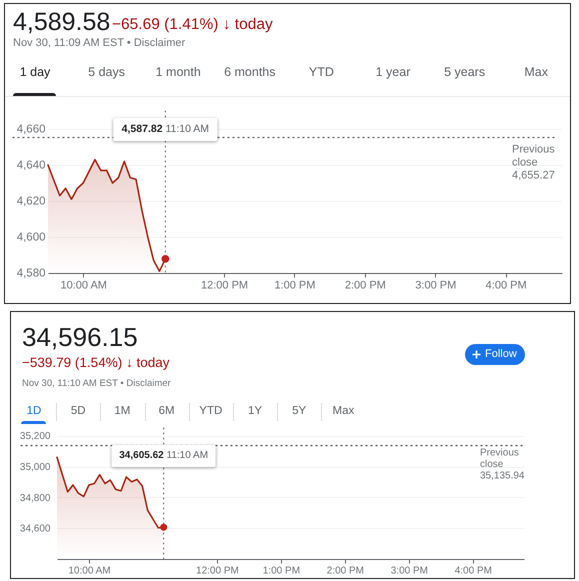 The width and height of the screenshot is (579, 581). I want to click on y-tick-label: 35,200, so click(35, 436).